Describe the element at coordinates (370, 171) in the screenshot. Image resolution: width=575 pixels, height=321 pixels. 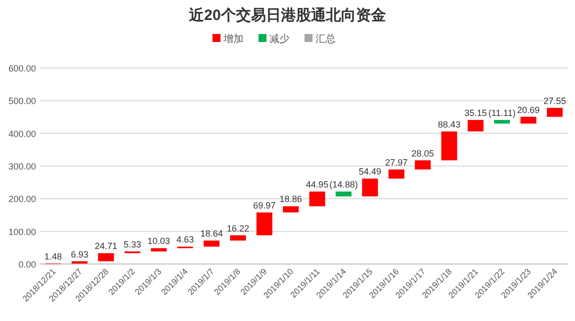
I see `data-label: 54.49` at that location.